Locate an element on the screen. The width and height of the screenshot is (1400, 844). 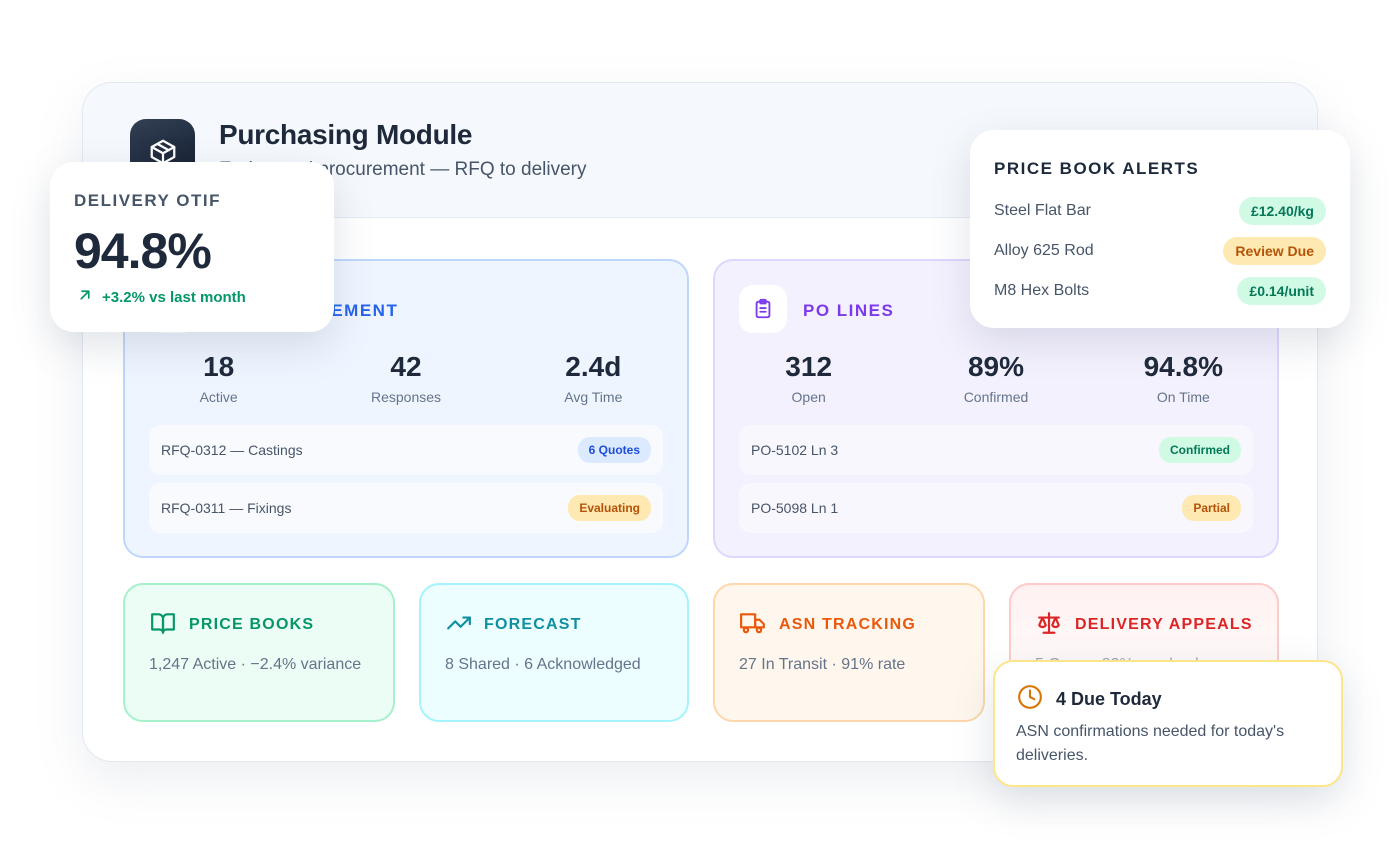
arrow-up-right-icon is located at coordinates (85, 297).